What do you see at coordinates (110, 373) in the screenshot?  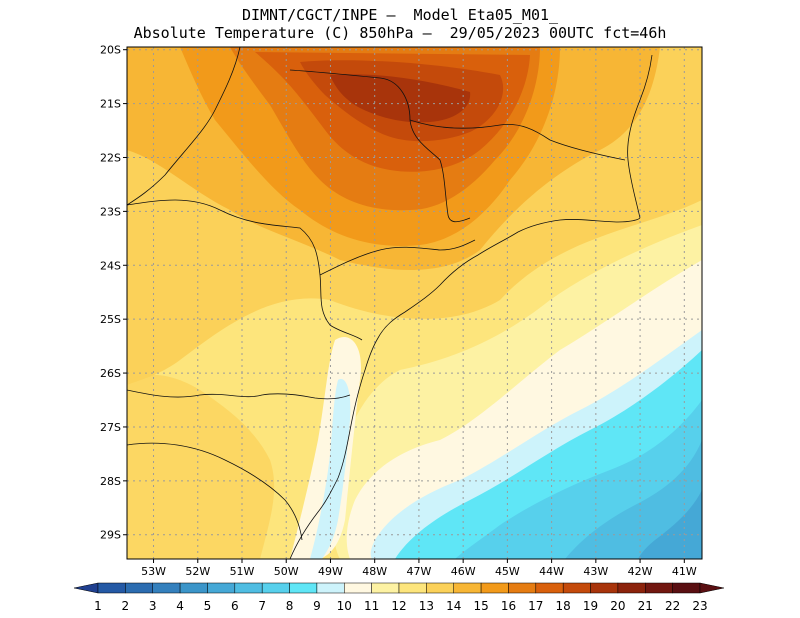 I see `y-tick-label: 26S` at bounding box center [110, 373].